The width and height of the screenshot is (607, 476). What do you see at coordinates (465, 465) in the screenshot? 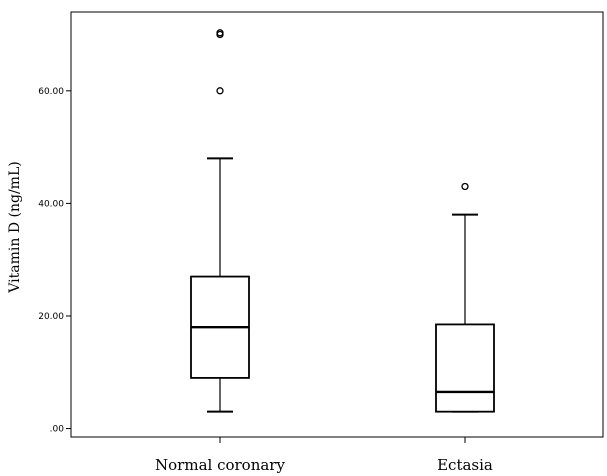
I see `x-category-label: Ectasia` at bounding box center [465, 465].